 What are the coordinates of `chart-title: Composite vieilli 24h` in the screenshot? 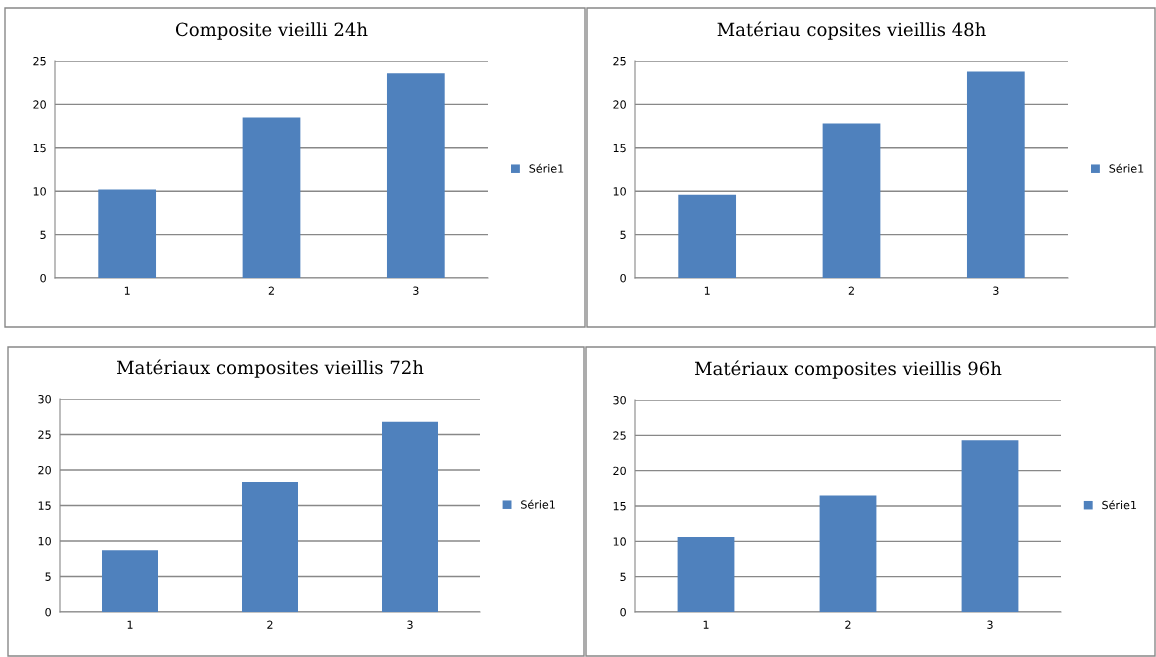 It's located at (271, 31).